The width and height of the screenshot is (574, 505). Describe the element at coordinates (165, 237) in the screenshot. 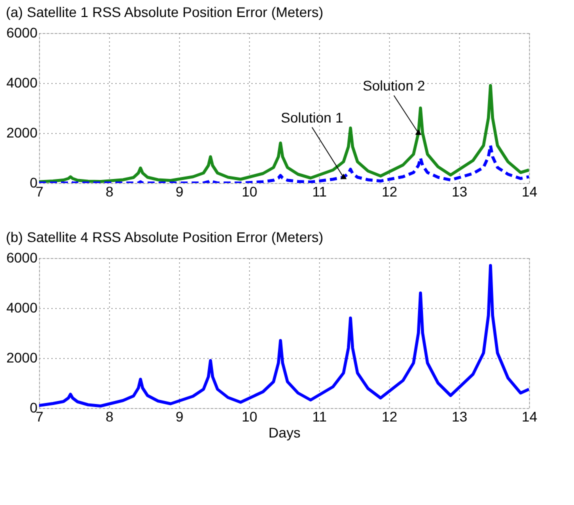

I see `chart-title: (b) Satellite 4 RSS Absolute Position Error (Meters)` at that location.